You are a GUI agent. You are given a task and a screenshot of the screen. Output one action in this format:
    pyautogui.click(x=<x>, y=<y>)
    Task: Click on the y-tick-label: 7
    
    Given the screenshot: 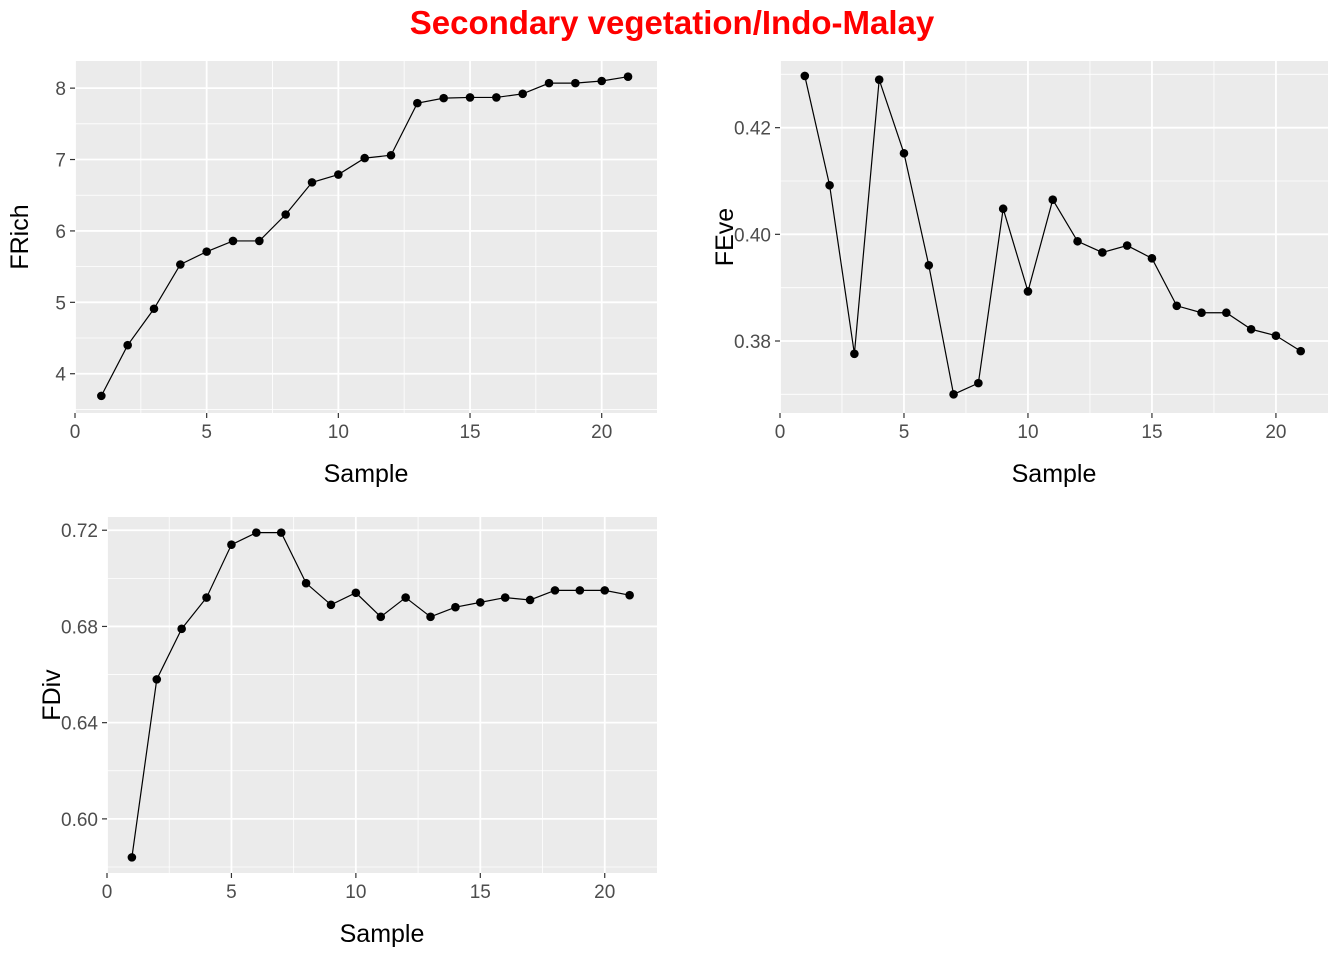 What is the action you would take?
    pyautogui.click(x=60, y=161)
    